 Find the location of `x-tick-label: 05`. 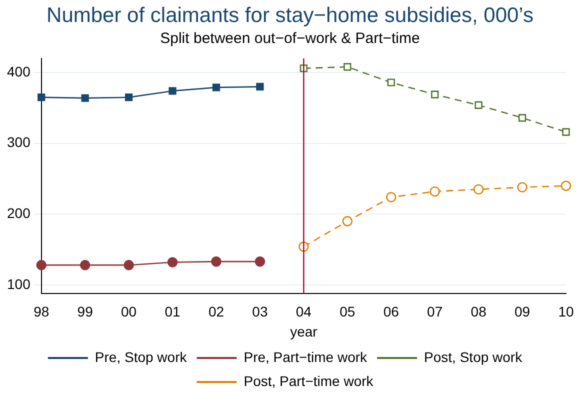

x-tick-label: 05 is located at coordinates (348, 312).